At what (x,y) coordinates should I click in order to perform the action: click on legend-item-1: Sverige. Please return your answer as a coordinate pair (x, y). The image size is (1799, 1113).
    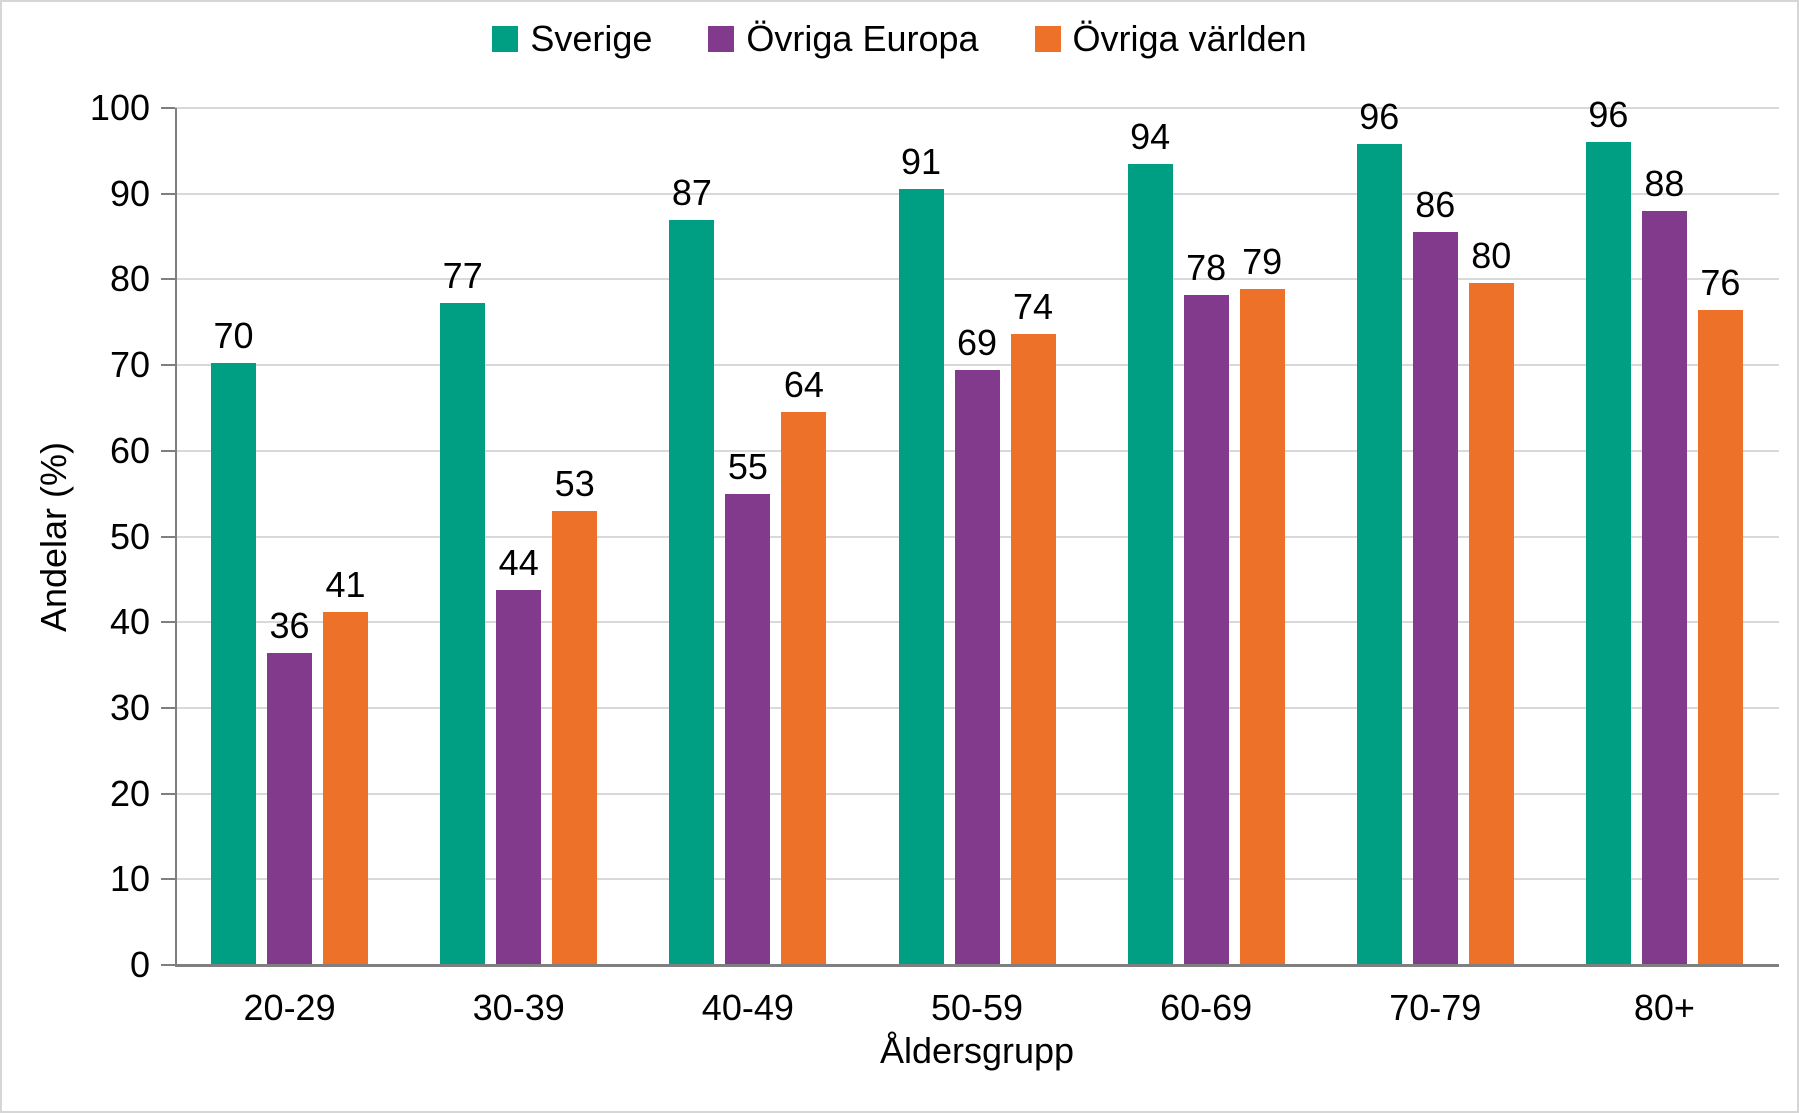
    Looking at the image, I should click on (572, 39).